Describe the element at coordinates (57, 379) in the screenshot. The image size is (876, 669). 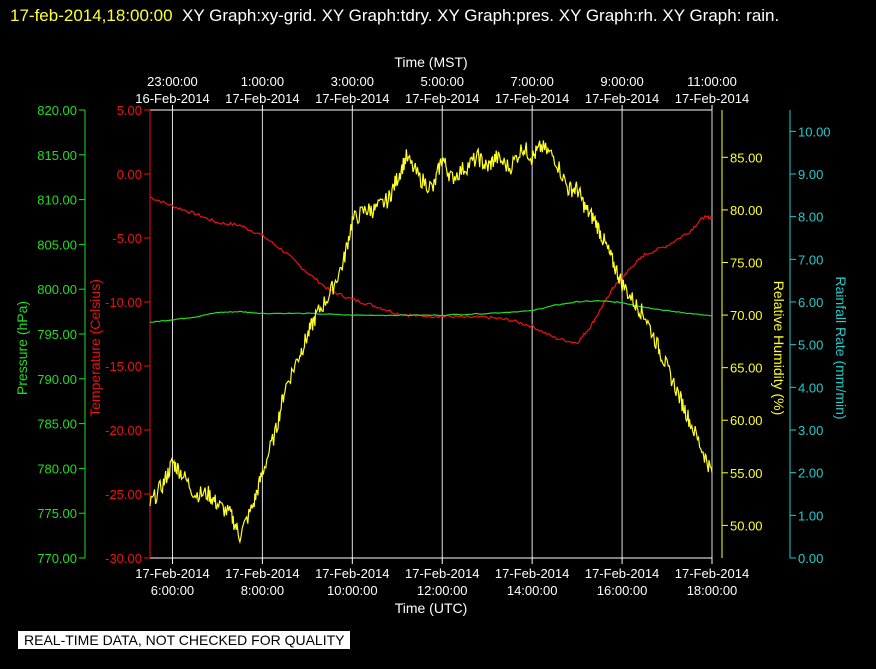
I see `pressure-tick-label-6: 790.00` at that location.